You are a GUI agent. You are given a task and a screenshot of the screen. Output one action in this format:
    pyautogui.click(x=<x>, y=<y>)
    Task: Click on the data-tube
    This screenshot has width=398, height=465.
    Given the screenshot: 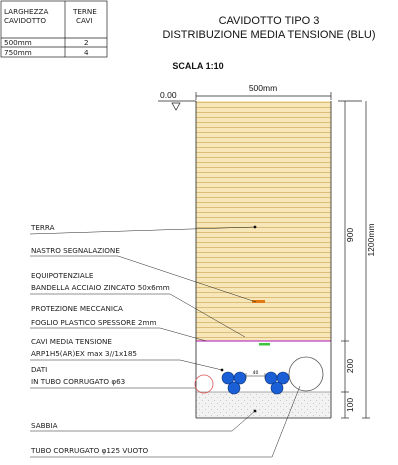 What is the action you would take?
    pyautogui.click(x=204, y=384)
    